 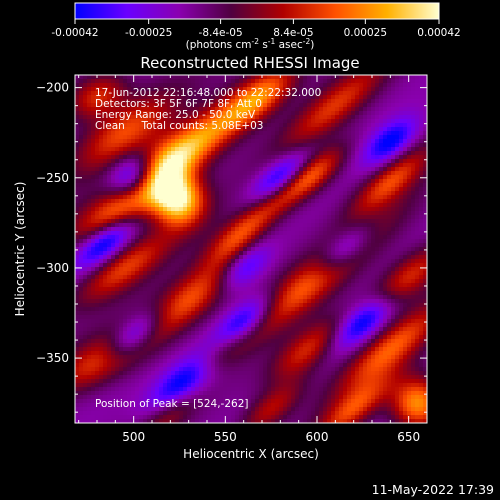 What do you see at coordinates (221, 33) in the screenshot?
I see `colorbar-tick-label: -8.4e-05` at bounding box center [221, 33].